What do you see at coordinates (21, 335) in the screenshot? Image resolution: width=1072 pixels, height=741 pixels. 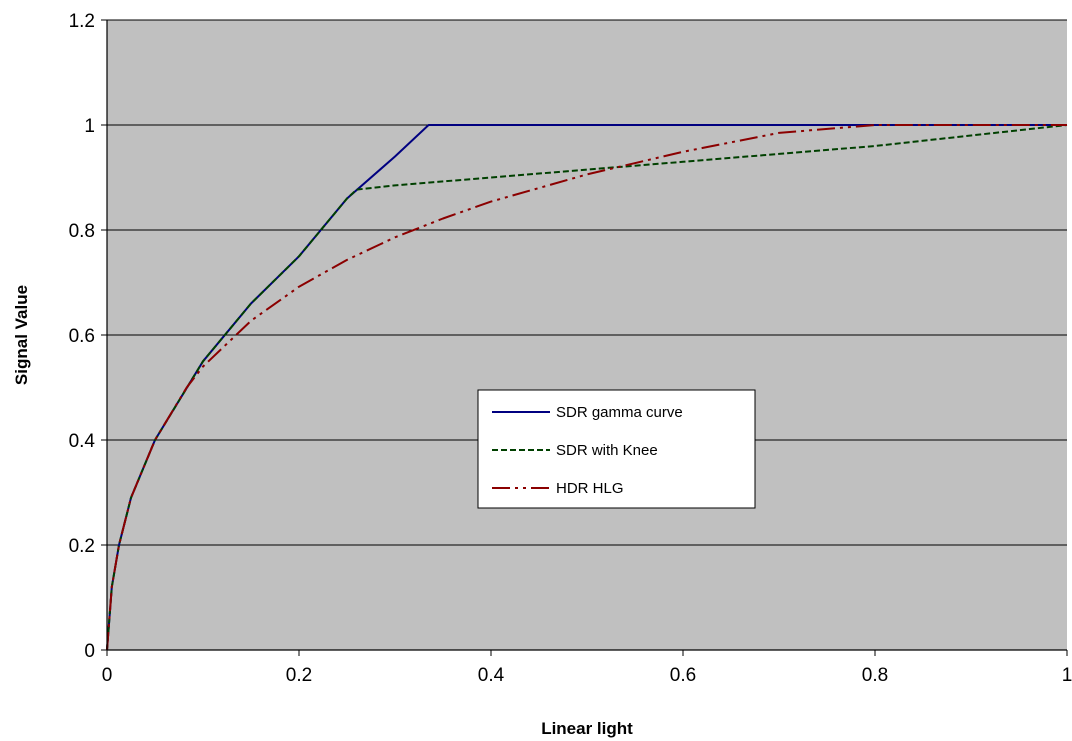 I see `y-axis-title: Signal Value` at bounding box center [21, 335].